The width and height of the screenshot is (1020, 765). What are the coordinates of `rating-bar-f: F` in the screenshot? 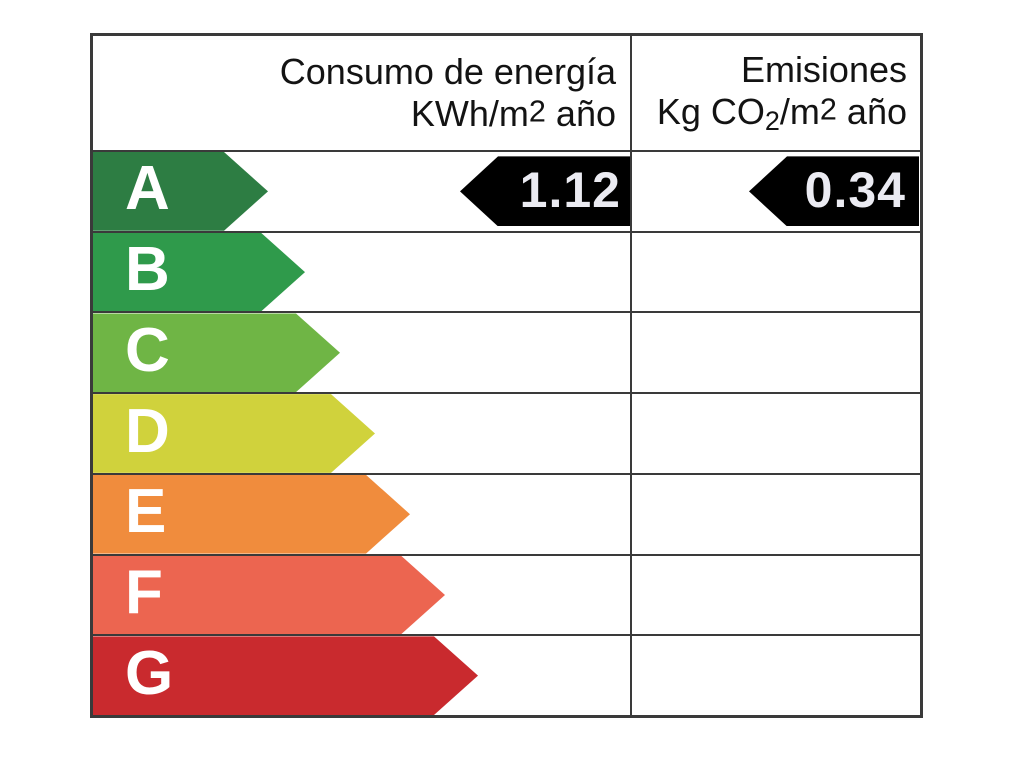 It's located at (269, 595).